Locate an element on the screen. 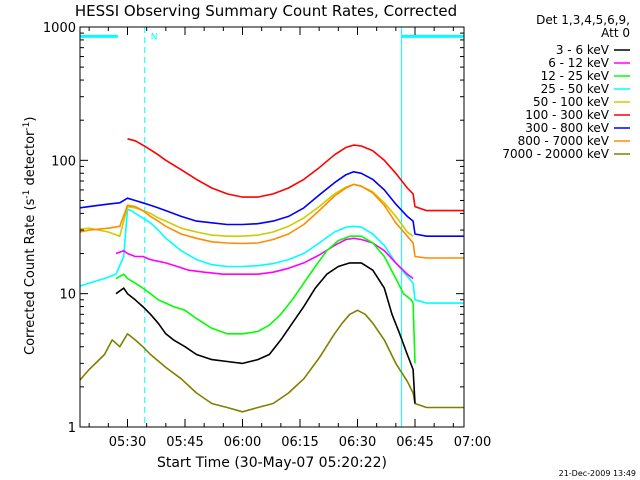  y-axis-label-sup2: -1 is located at coordinates (27, 126).